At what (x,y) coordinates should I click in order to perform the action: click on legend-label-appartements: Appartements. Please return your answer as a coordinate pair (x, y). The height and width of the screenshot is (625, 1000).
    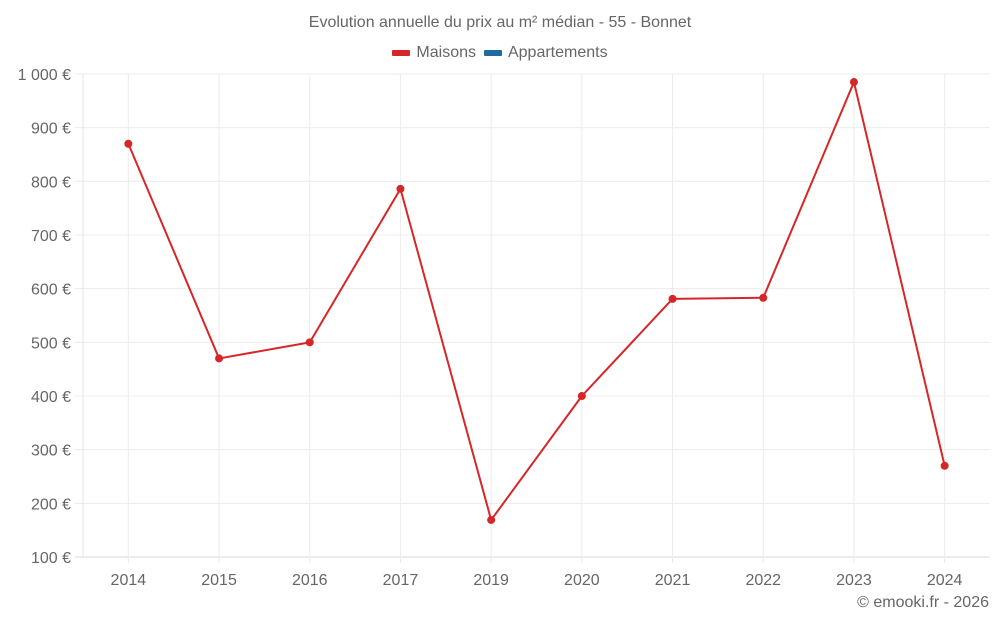
    Looking at the image, I should click on (557, 52).